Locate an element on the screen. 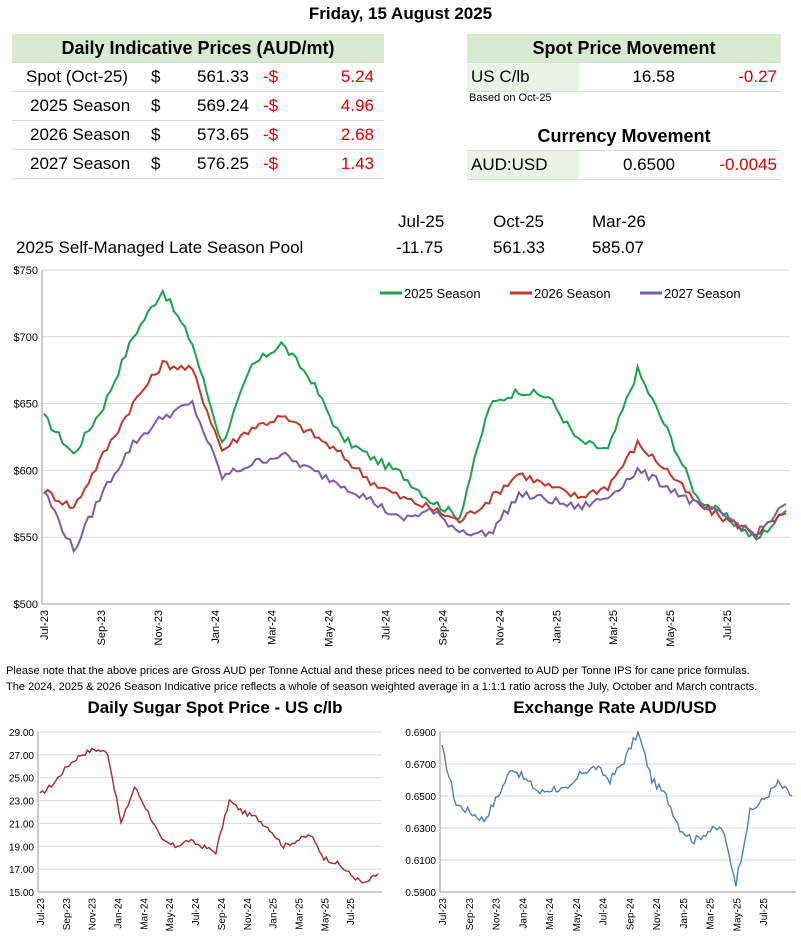  legend-entry: 2027 Season is located at coordinates (702, 293).